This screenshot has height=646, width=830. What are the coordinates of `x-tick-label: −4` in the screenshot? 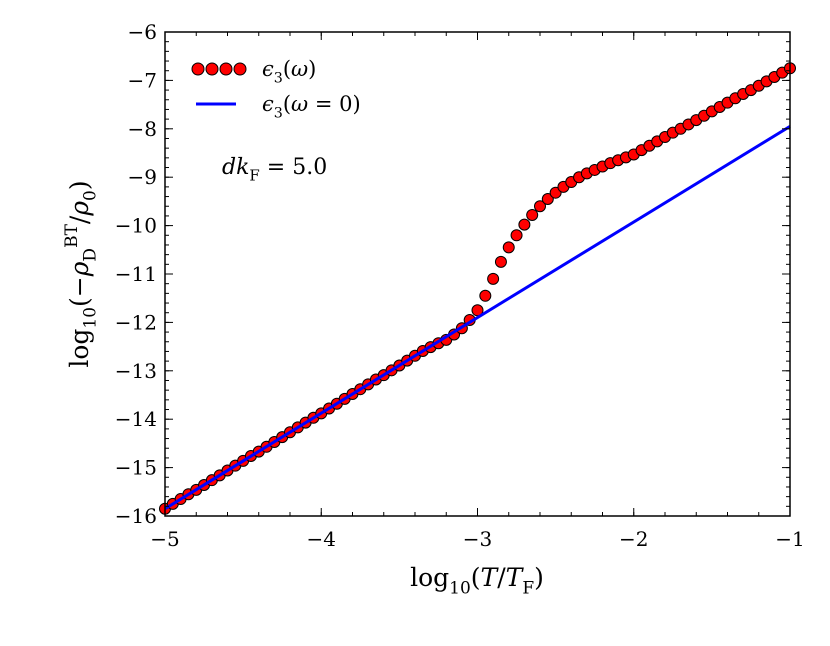 It's located at (321, 539).